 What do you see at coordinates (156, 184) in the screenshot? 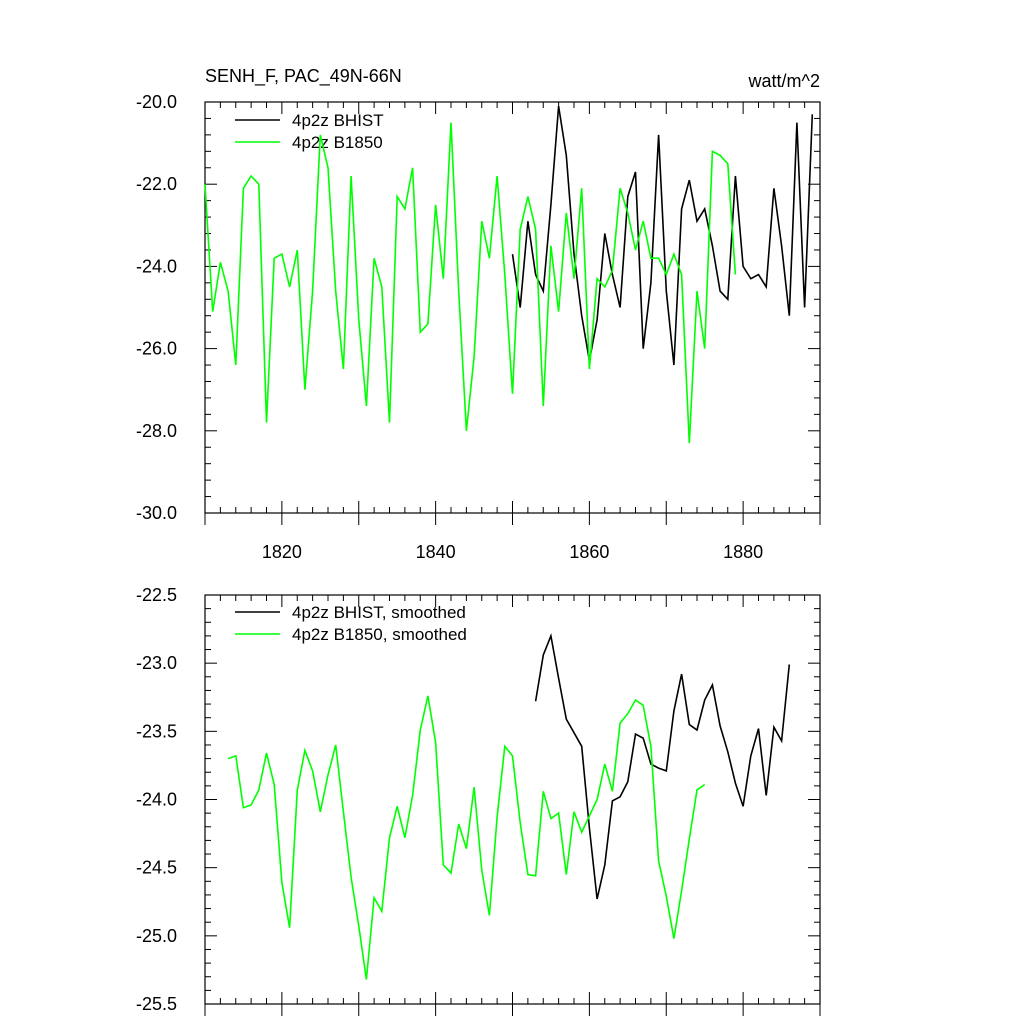
I see `y-tick-label: -22.0` at bounding box center [156, 184].